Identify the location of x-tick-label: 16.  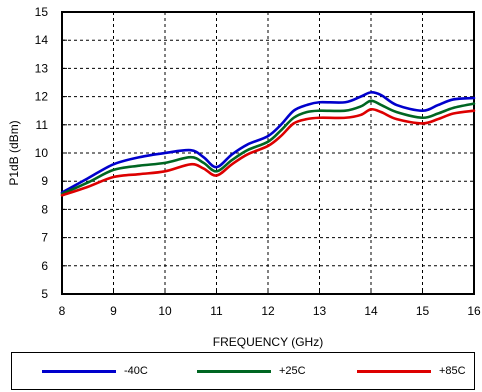
(474, 311).